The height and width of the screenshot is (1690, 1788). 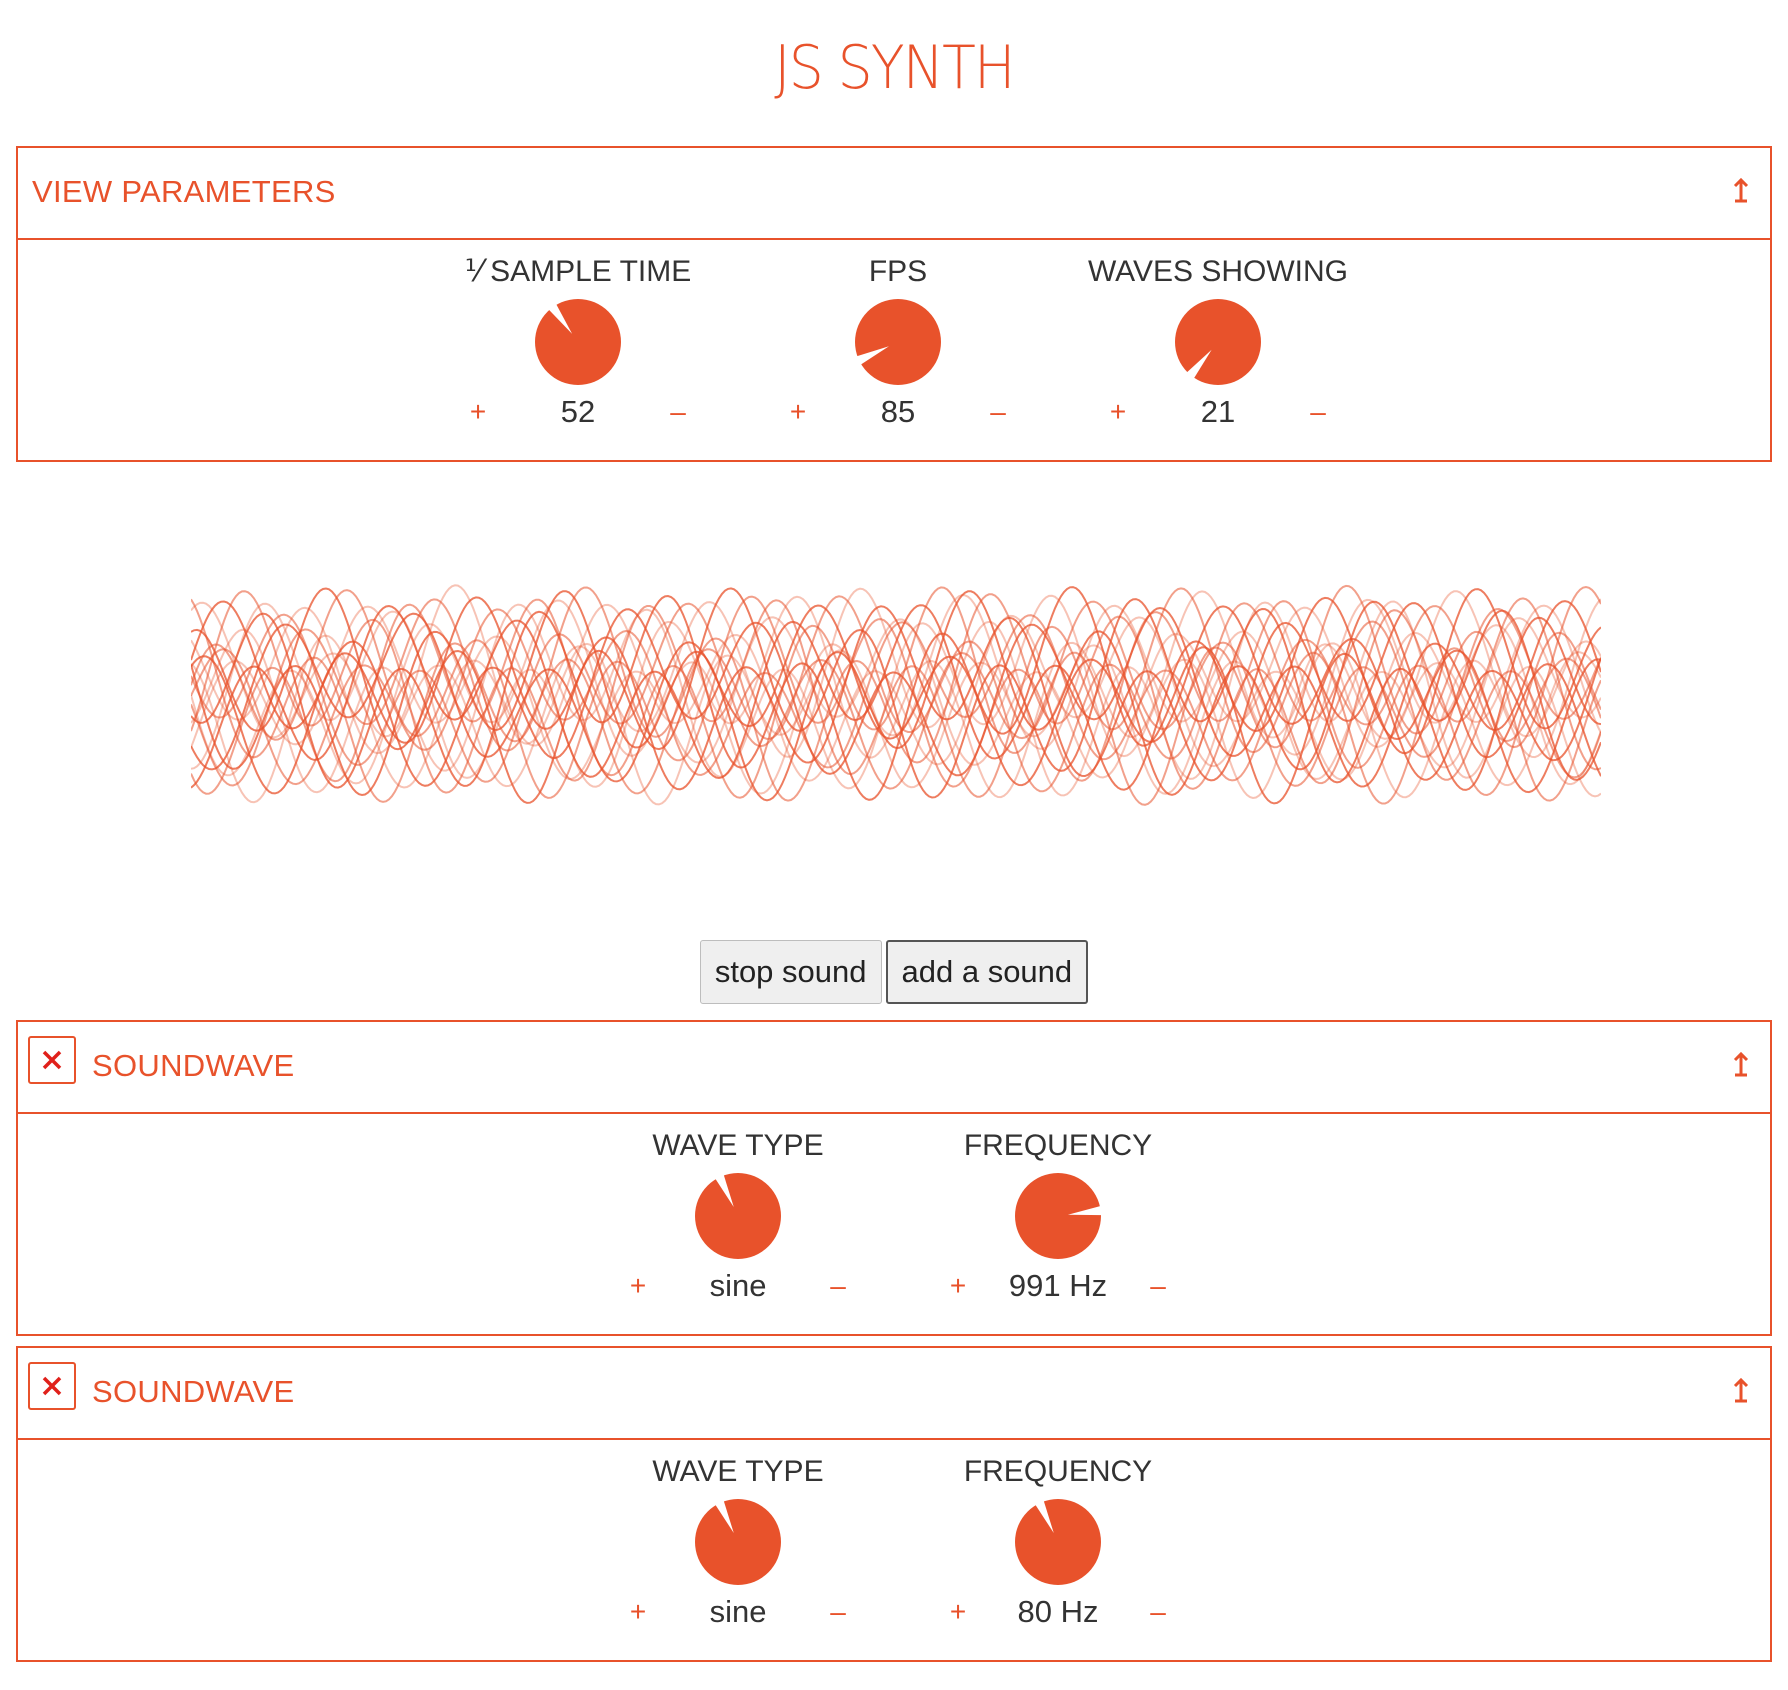 I want to click on control-value: 991 Hz, so click(x=1058, y=1285).